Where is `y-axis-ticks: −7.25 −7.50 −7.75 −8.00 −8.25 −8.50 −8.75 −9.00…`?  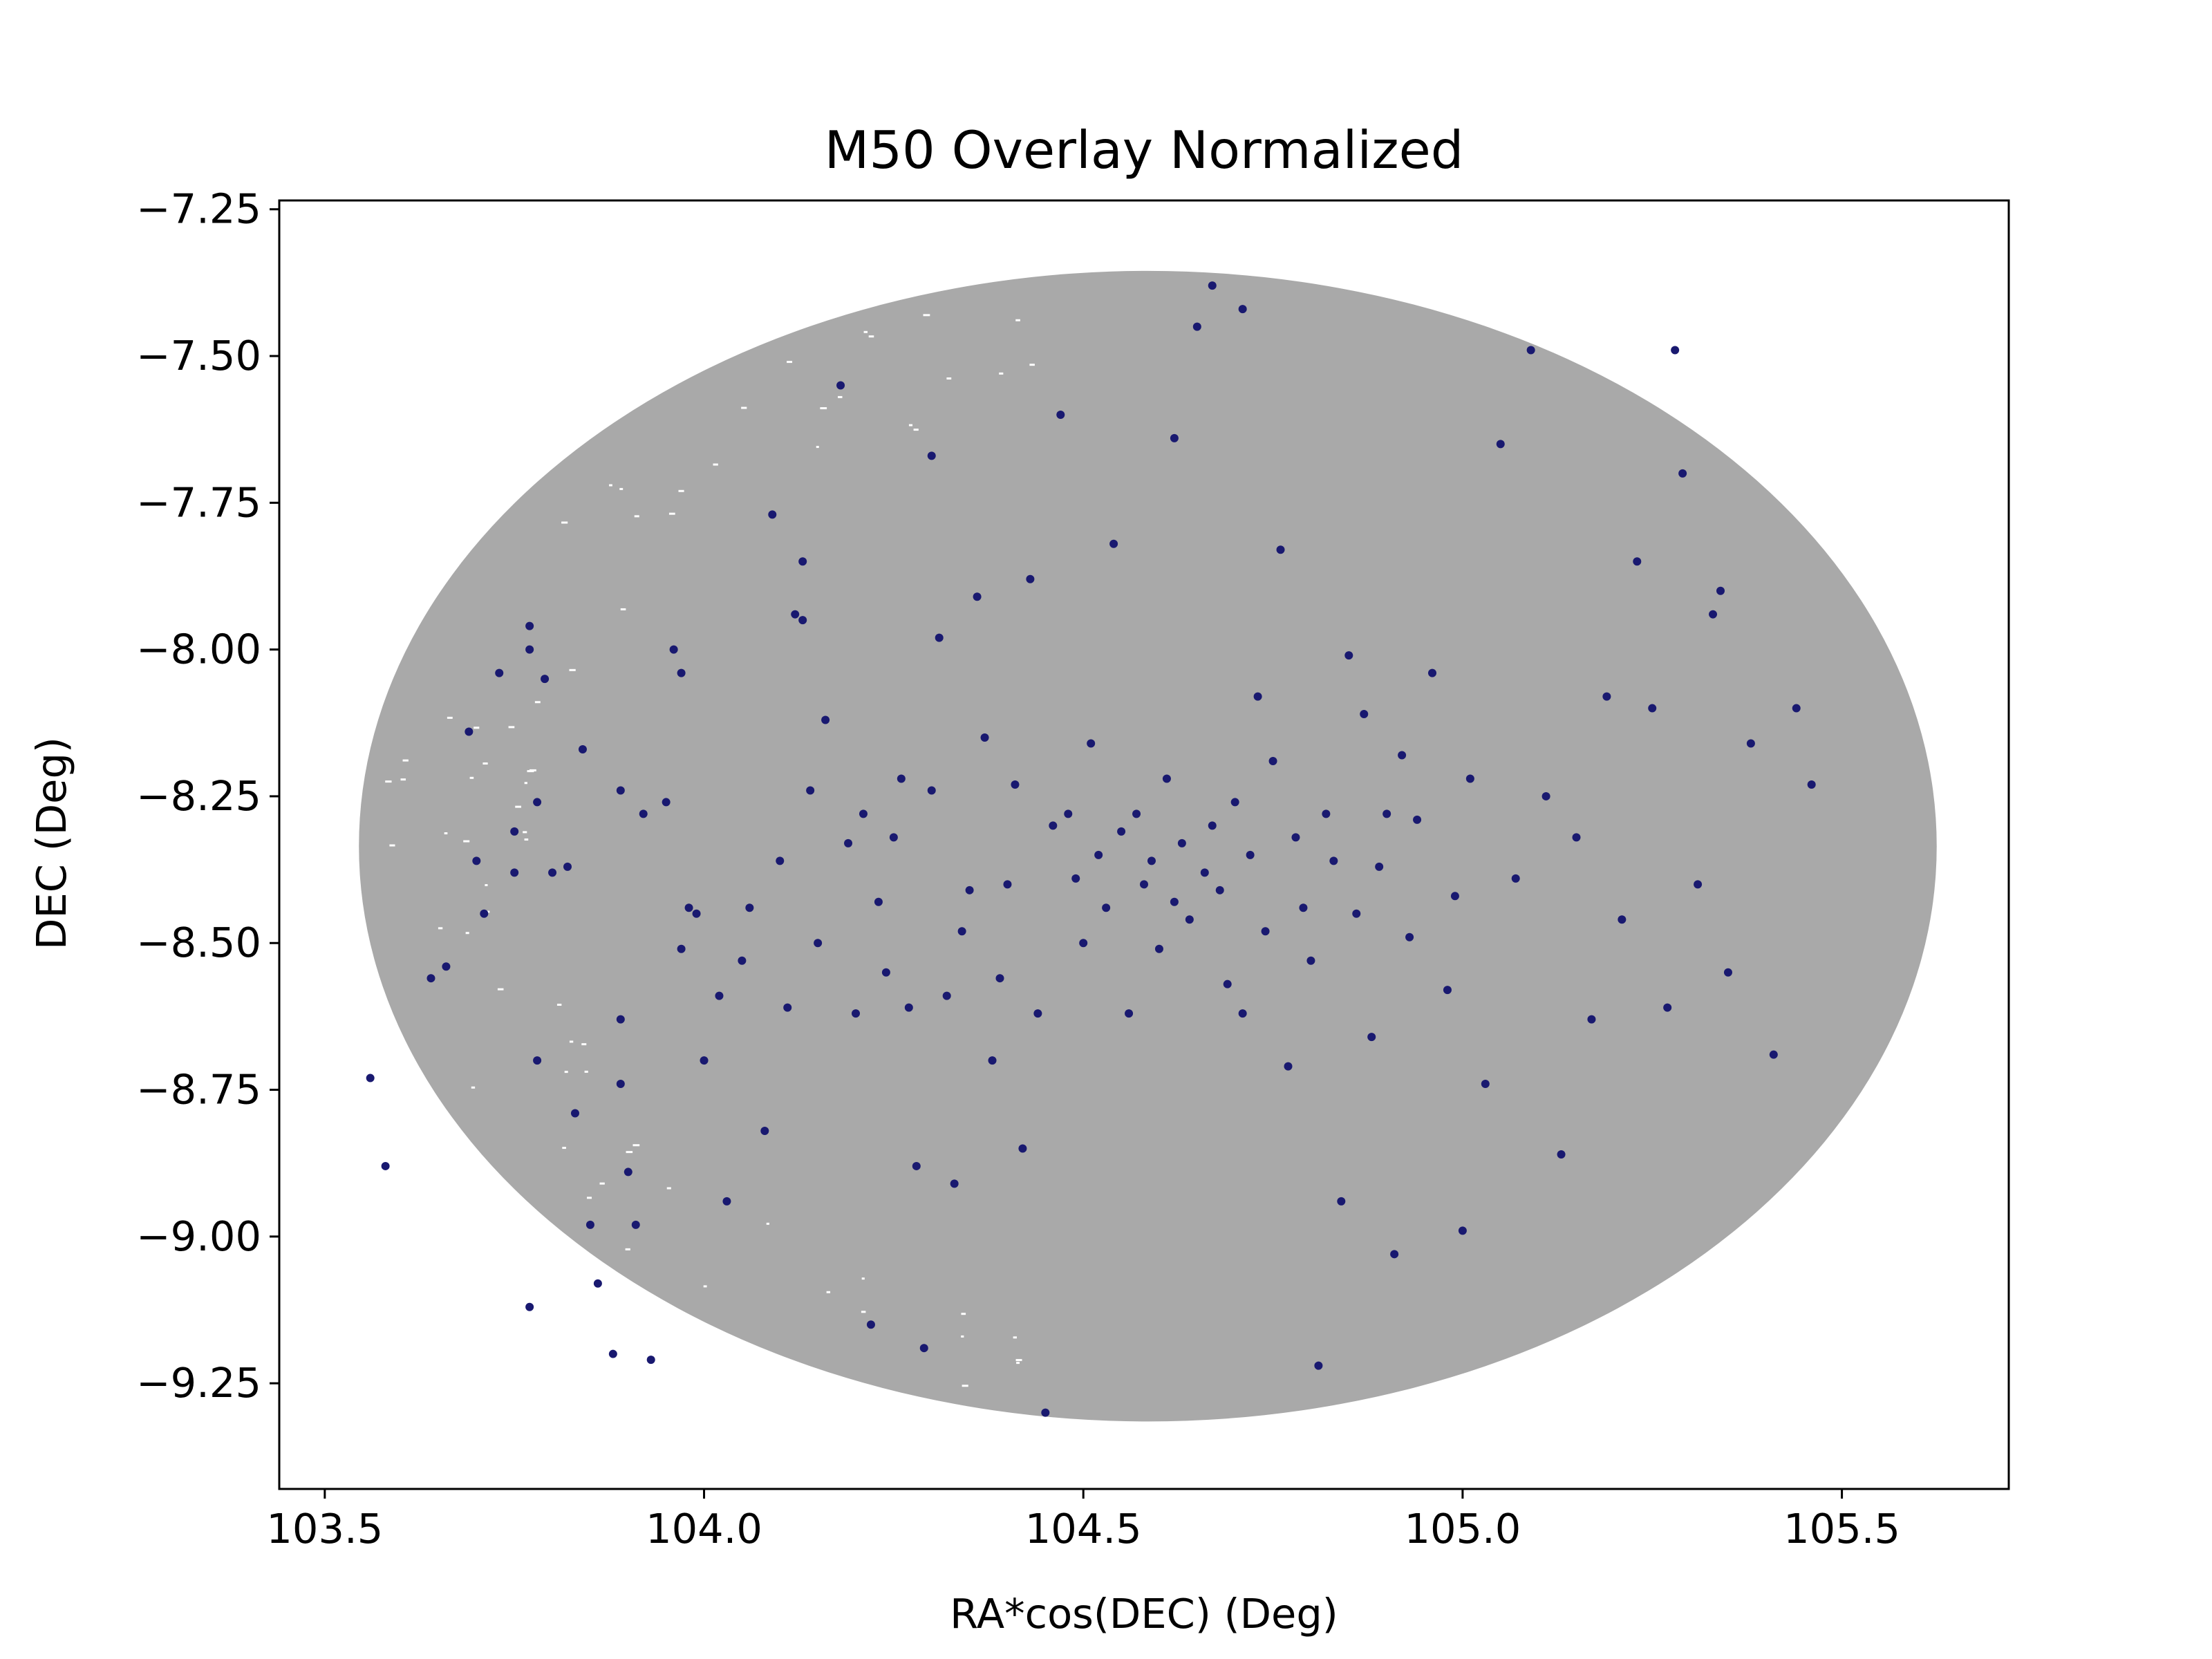
y-axis-ticks: −7.25 −7.50 −7.75 −8.00 −8.25 −8.50 −8.75 −9.00… is located at coordinates (208, 796).